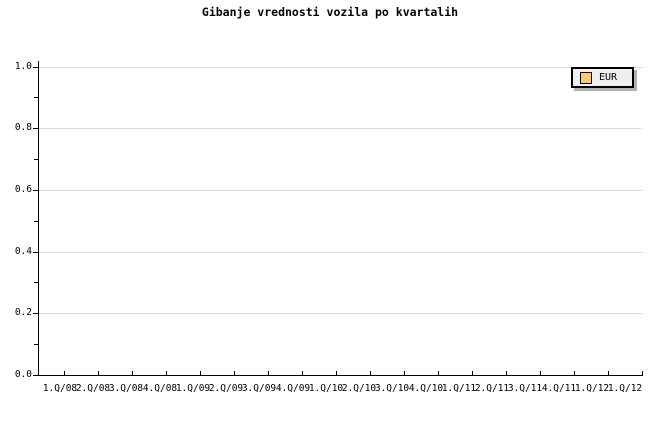  Describe the element at coordinates (60, 388) in the screenshot. I see `x-tick-label: 1.Q/08` at that location.